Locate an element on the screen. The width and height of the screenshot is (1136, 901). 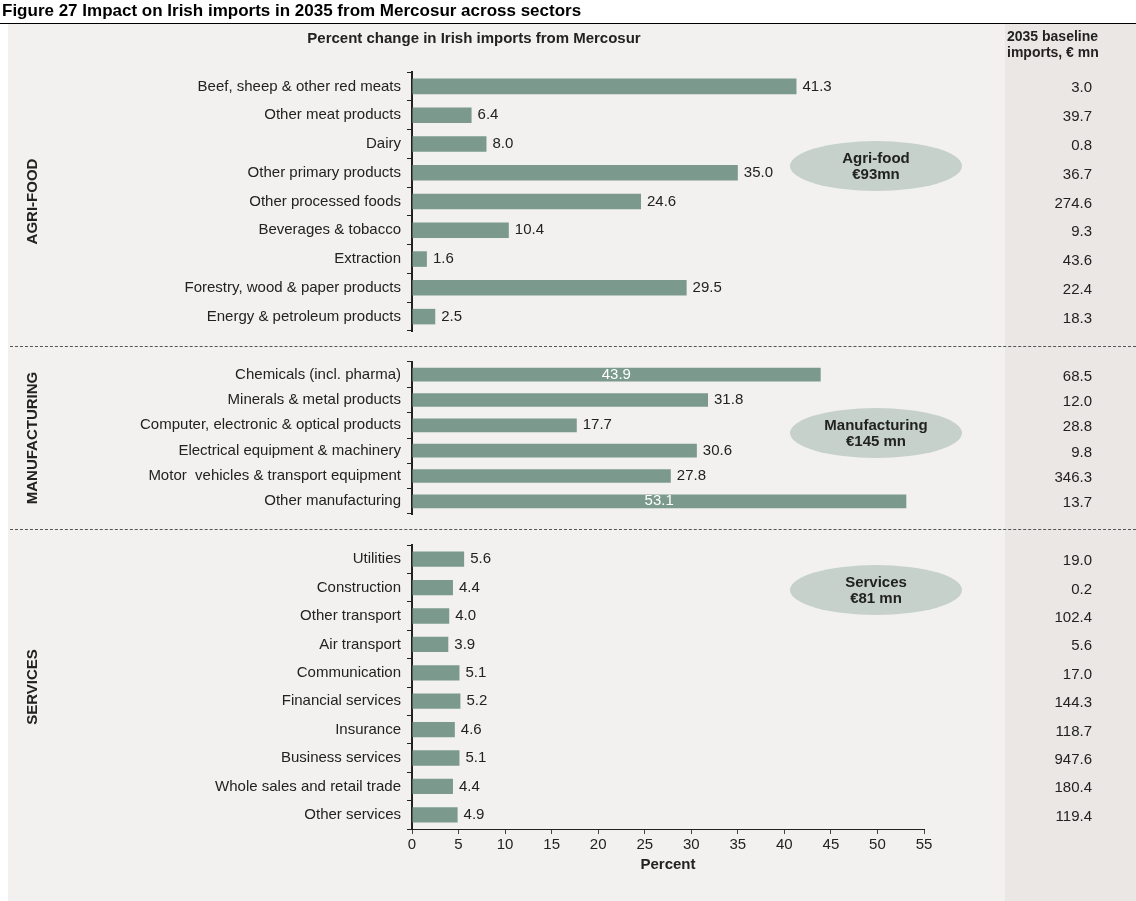
data-label: 43.9 is located at coordinates (616, 373).